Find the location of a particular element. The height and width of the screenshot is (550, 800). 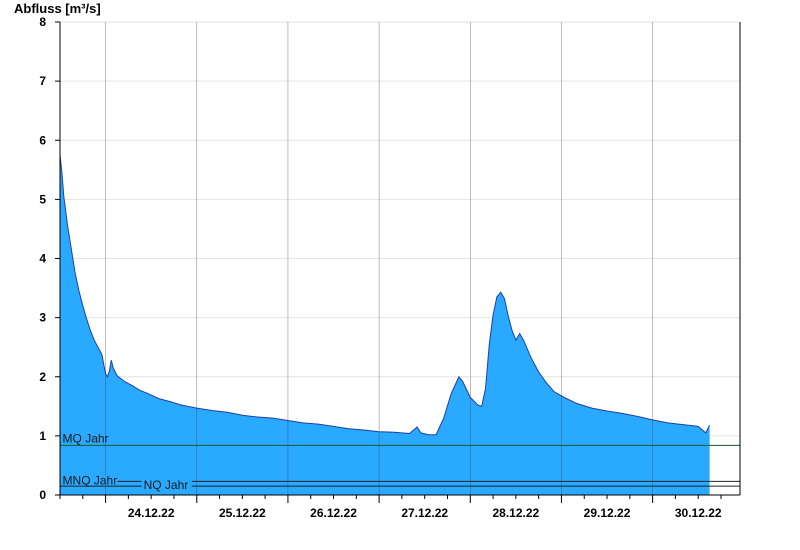

reference-label: MNQ Jahr is located at coordinates (90, 480).